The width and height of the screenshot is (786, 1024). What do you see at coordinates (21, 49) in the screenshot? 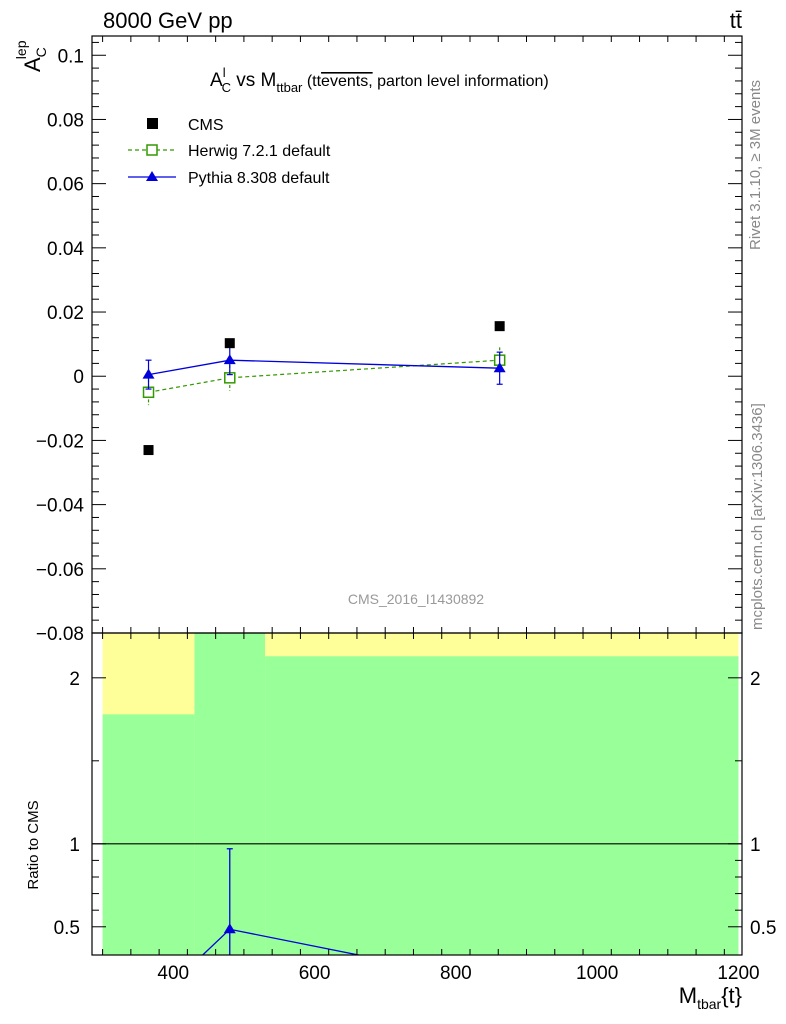
I see `ylabel-sup: lep` at bounding box center [21, 49].